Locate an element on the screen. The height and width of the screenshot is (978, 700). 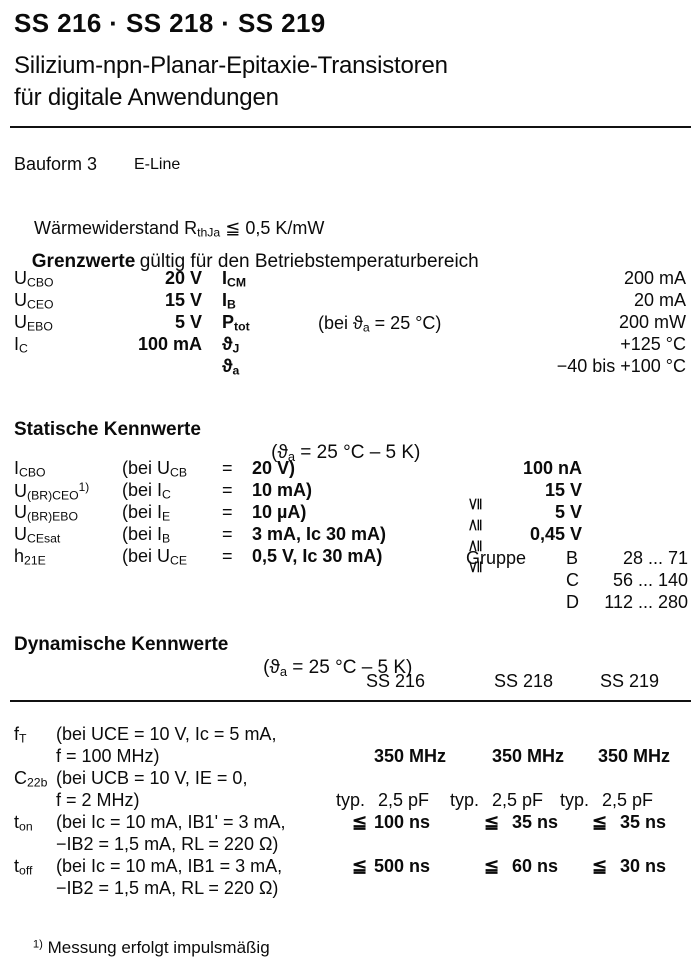
limit-value: 15 V is located at coordinates (183, 300).